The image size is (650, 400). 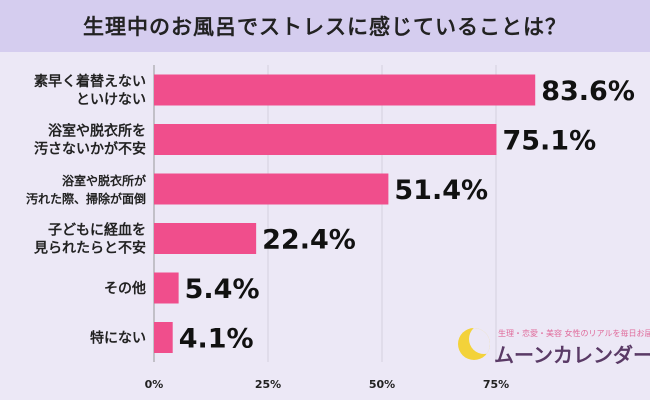 I want to click on logo-tagline: 生理・恋愛・美容 女性のリアルを毎日お届け♪, so click(x=574, y=333).